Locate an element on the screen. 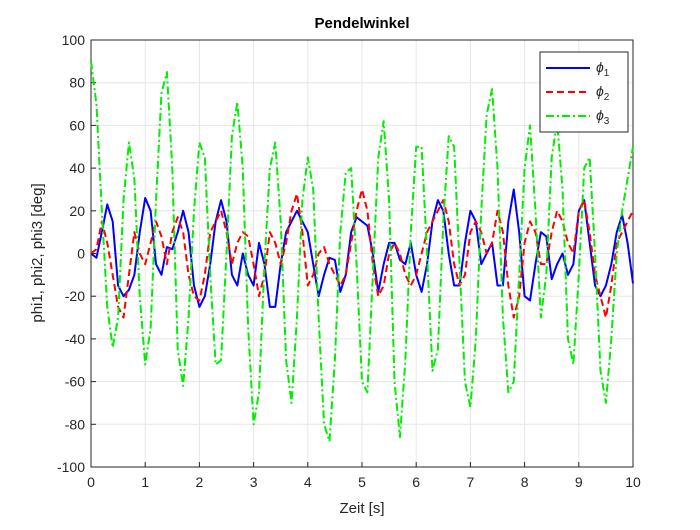  y-tick-label: -80 is located at coordinates (75, 424).